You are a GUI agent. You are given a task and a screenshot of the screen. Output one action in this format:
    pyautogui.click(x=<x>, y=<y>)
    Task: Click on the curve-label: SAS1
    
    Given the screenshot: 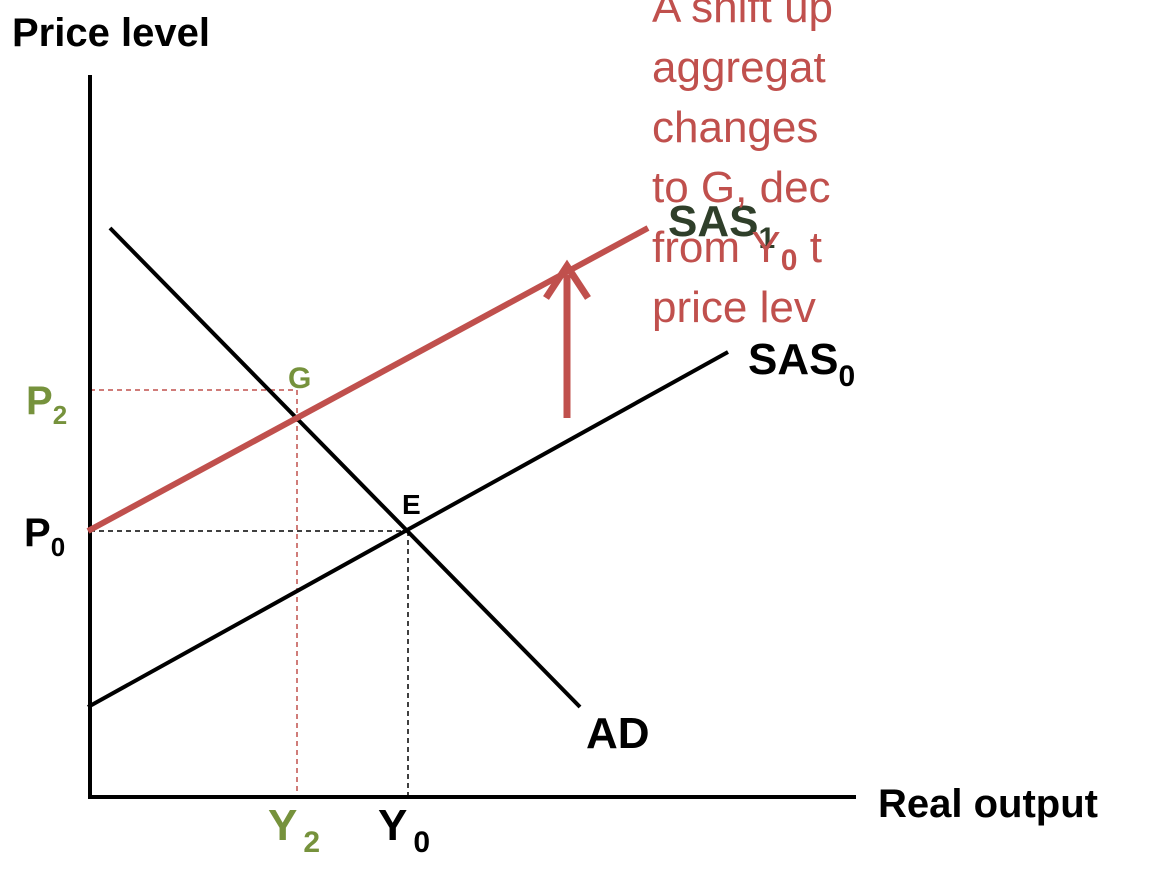 What is the action you would take?
    pyautogui.click(x=721, y=226)
    